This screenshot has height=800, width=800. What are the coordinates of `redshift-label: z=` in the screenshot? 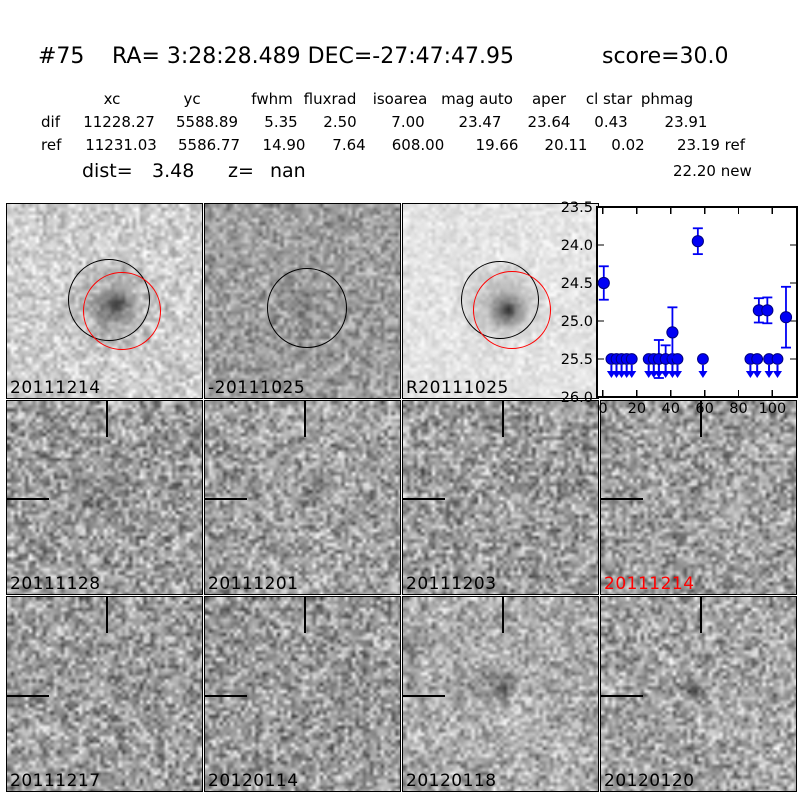 It's located at (241, 171).